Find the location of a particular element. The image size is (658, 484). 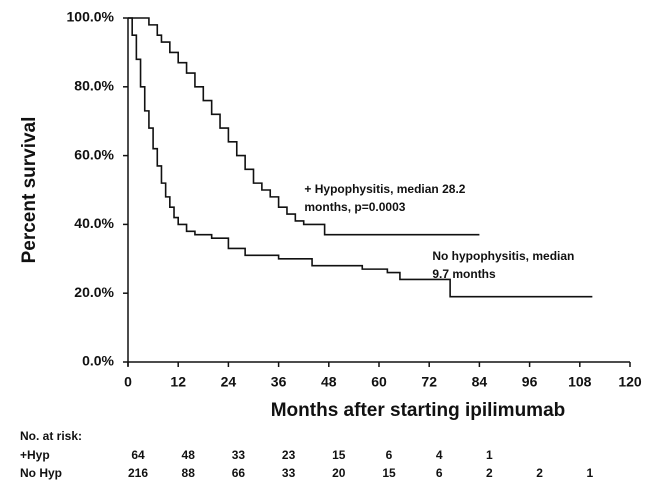

x-tick-label: 72 is located at coordinates (429, 382).